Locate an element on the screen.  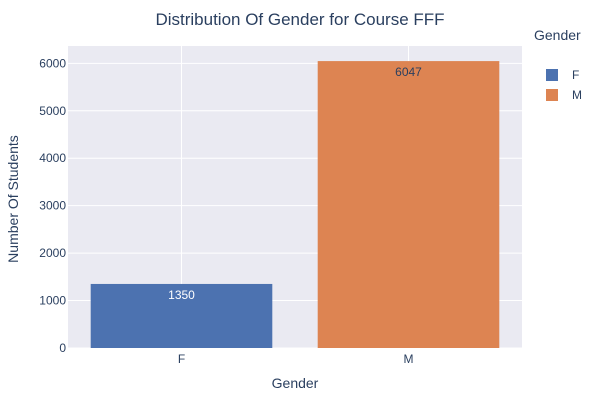
y-tick-label: 6000 is located at coordinates (52, 63).